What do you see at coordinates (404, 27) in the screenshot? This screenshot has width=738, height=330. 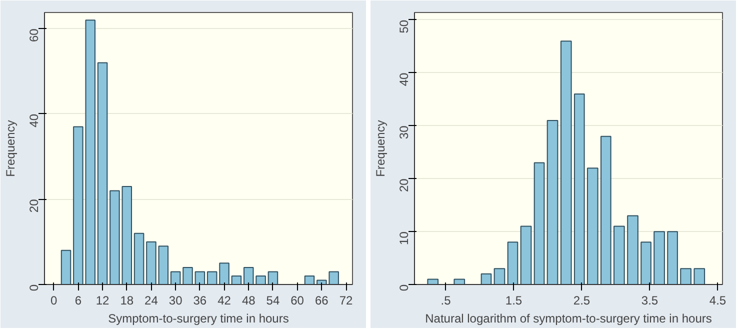 I see `y-tick-label: 50` at bounding box center [404, 27].